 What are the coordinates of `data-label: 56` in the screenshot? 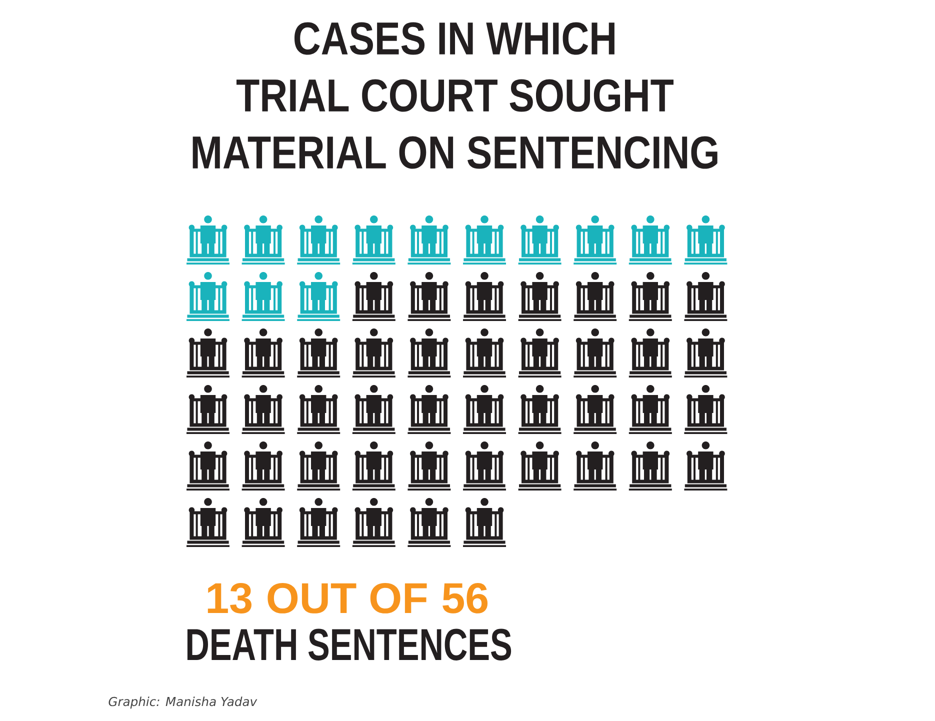 It's located at (465, 598).